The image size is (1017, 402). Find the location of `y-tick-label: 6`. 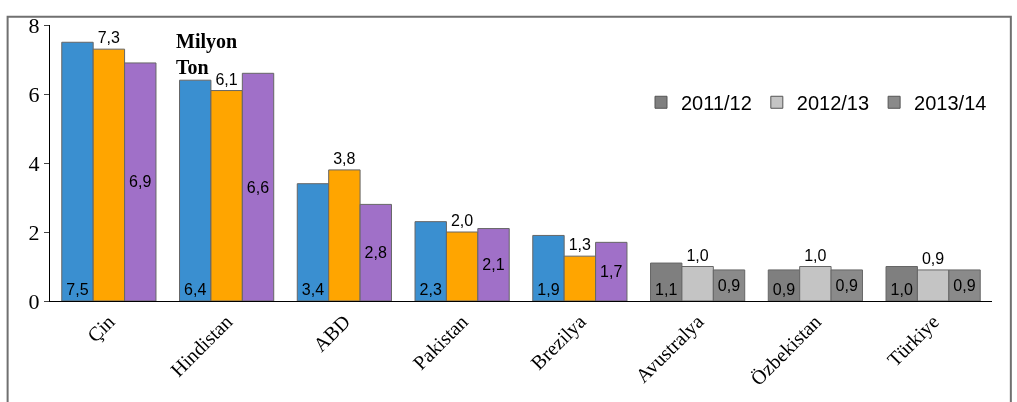

y-tick-label: 6 is located at coordinates (34, 94).